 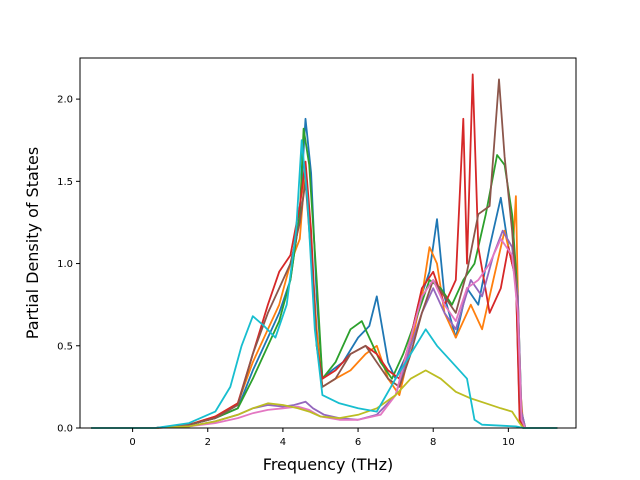 What do you see at coordinates (508, 442) in the screenshot?
I see `x-tick-label: 10` at bounding box center [508, 442].